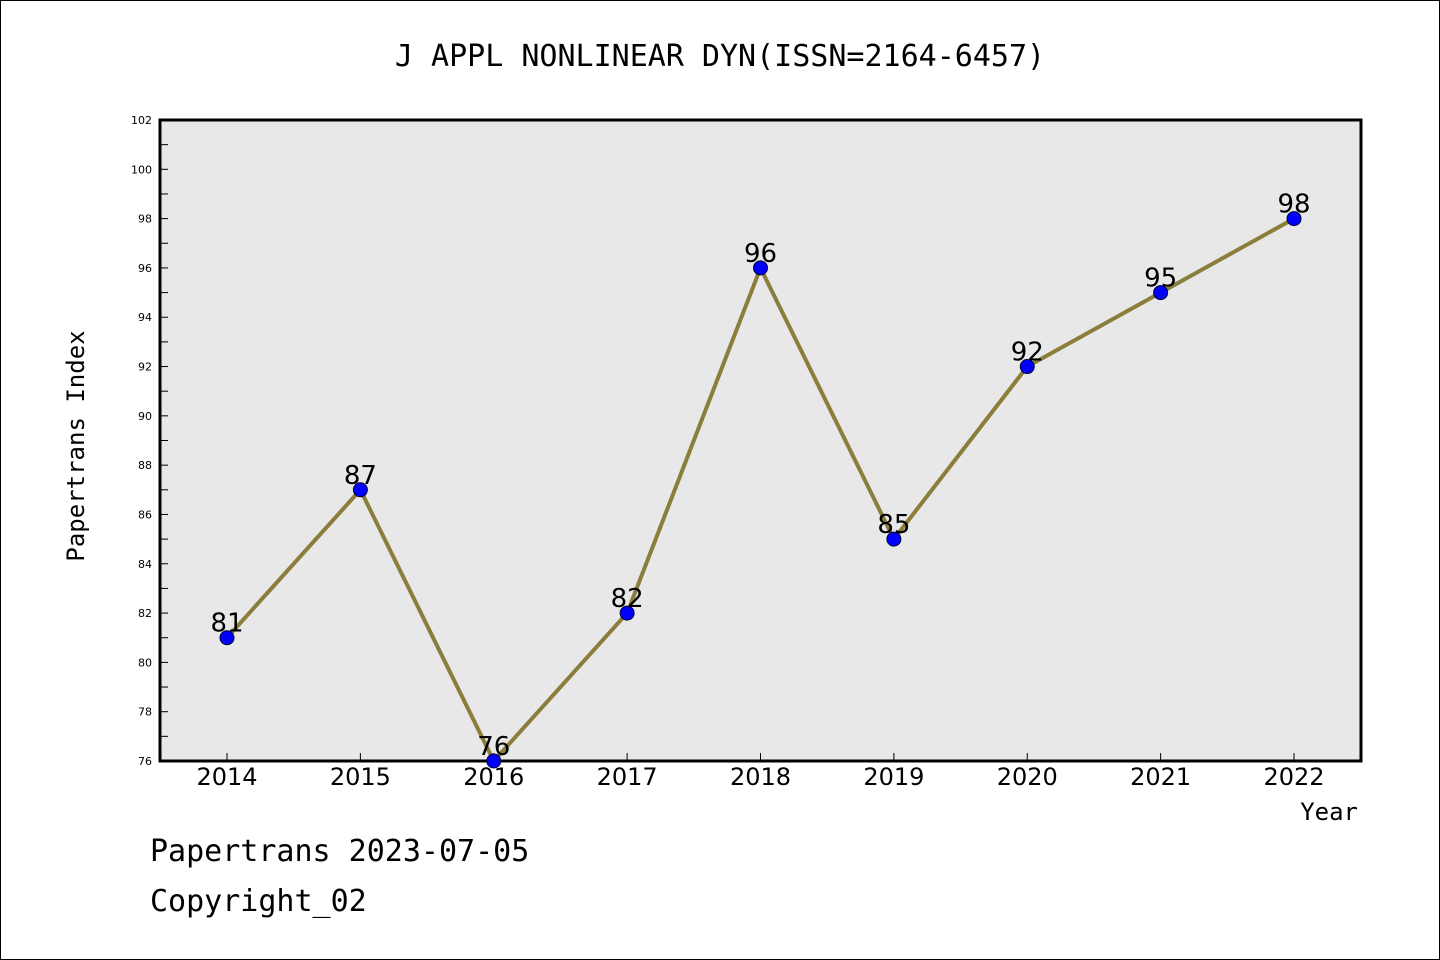 This screenshot has width=1440, height=960. Describe the element at coordinates (145, 219) in the screenshot. I see `y-tick-label: 98` at that location.